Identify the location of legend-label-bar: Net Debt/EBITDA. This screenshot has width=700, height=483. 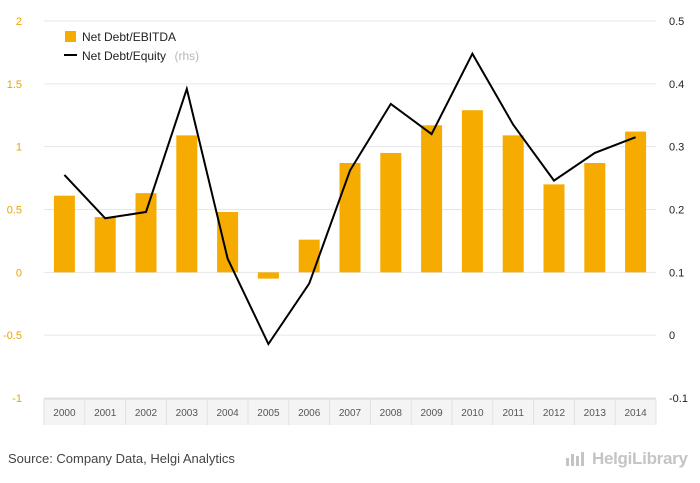
(129, 37).